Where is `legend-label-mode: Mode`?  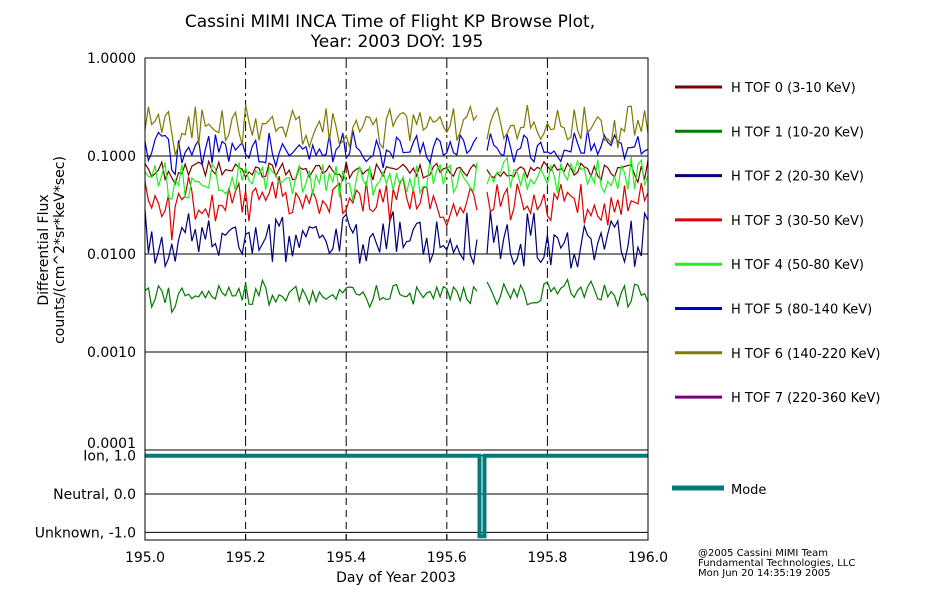
legend-label-mode: Mode is located at coordinates (748, 490).